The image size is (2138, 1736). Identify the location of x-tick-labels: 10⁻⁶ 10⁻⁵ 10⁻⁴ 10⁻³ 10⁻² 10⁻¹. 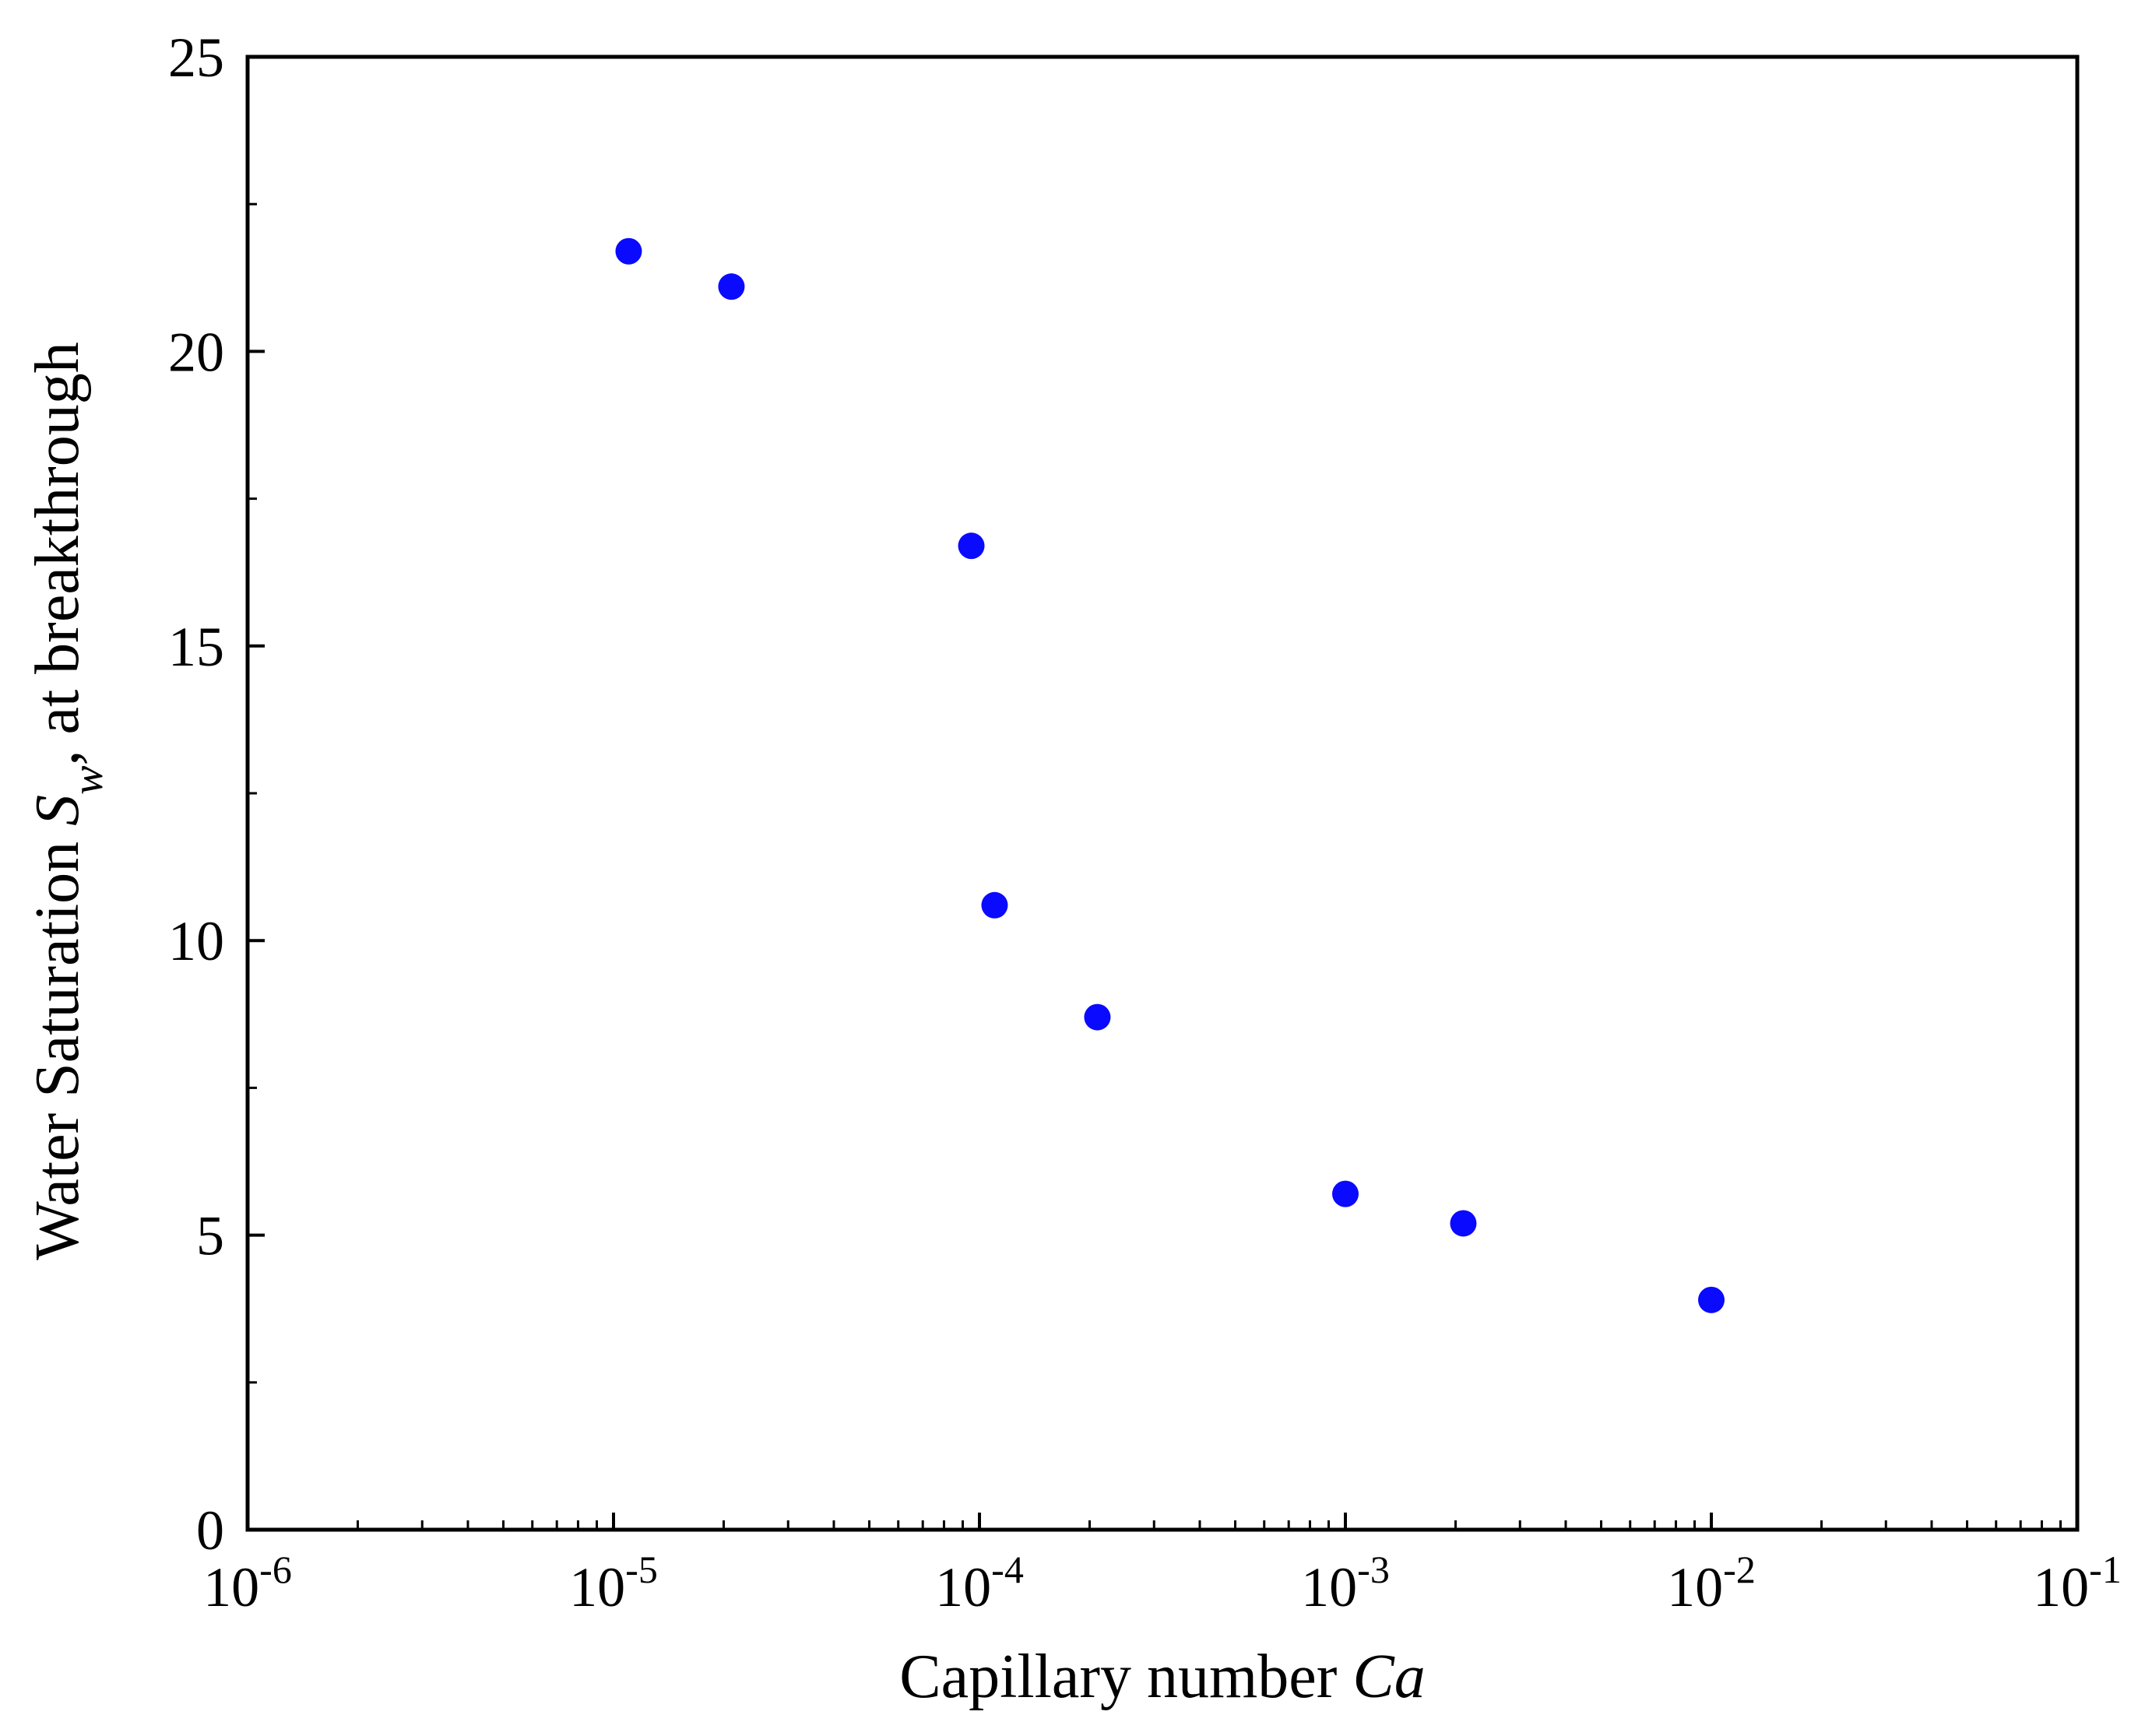
(1162, 1583).